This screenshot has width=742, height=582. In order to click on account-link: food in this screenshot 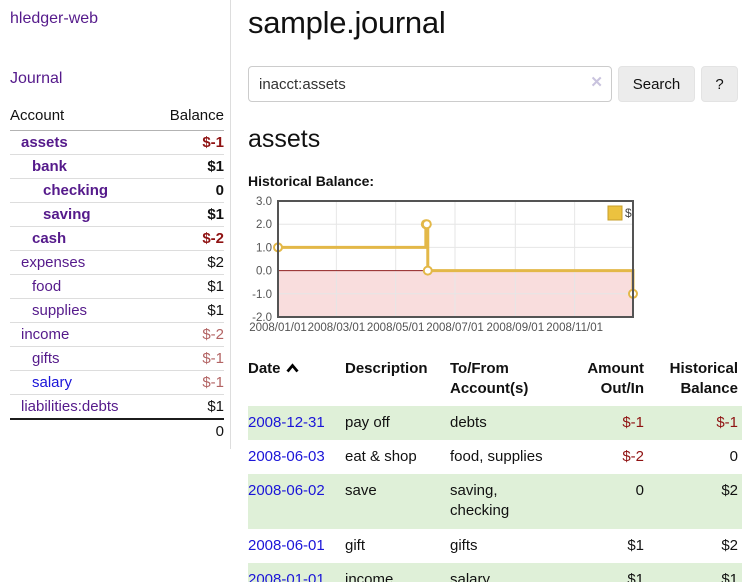, I will do `click(47, 286)`.